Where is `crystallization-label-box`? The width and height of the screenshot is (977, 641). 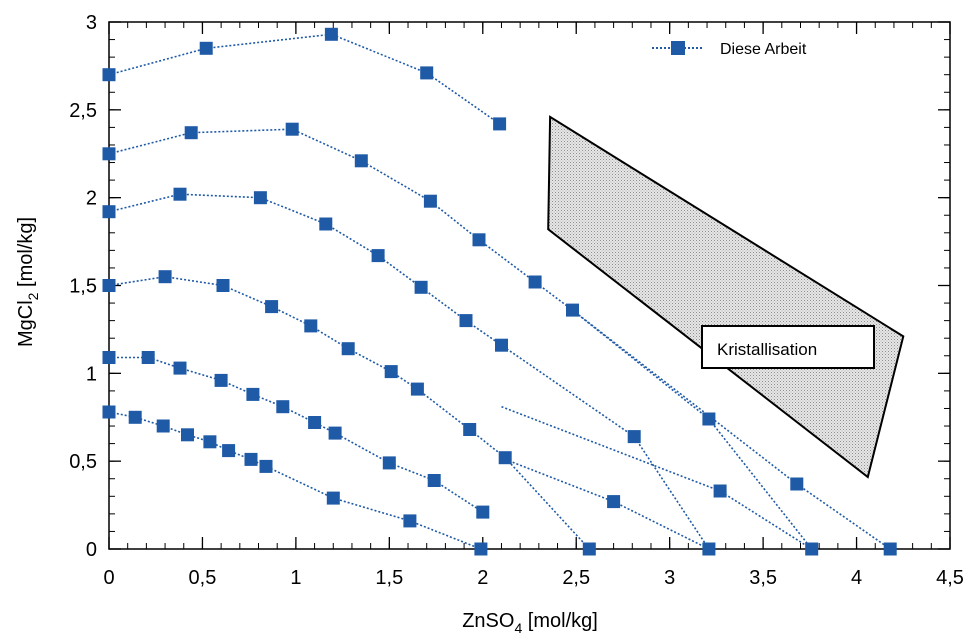 crystallization-label-box is located at coordinates (788, 347).